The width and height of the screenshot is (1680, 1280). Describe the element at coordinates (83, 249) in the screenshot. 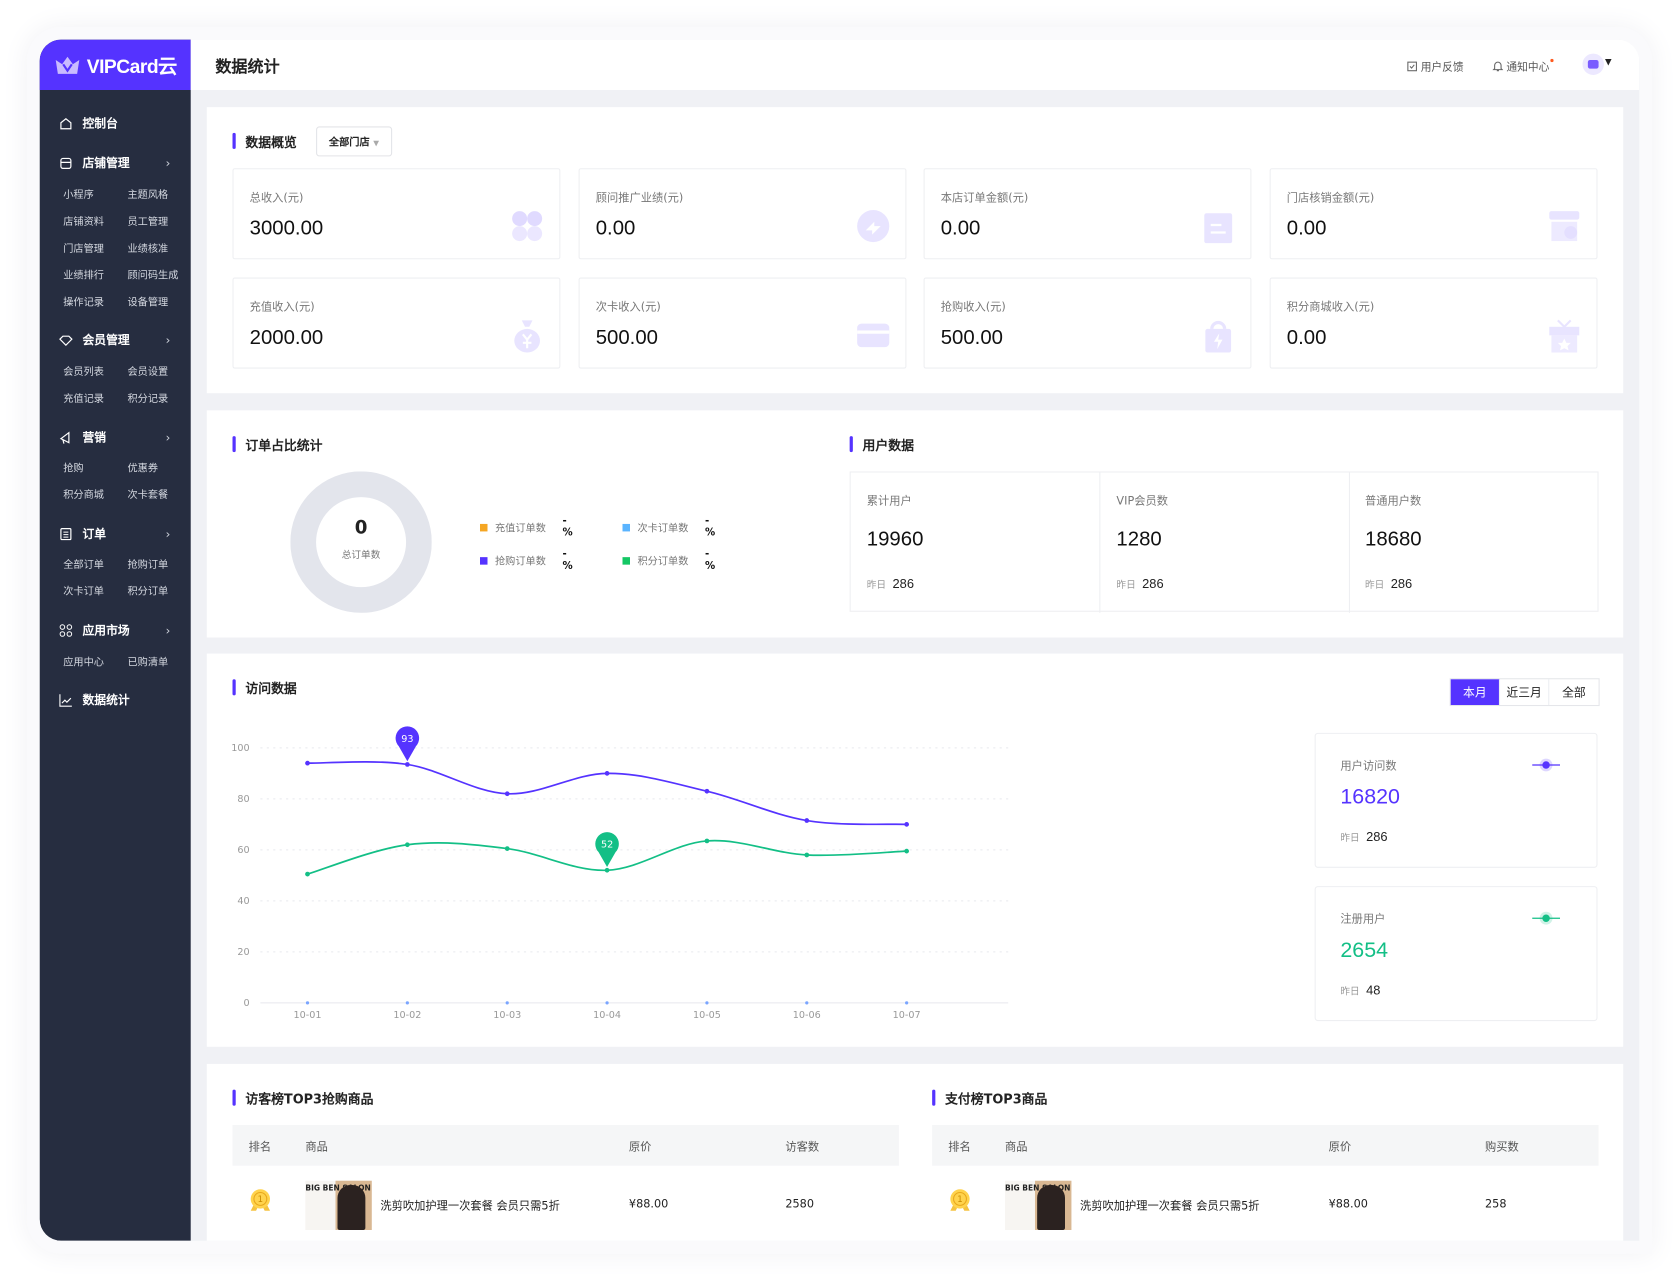

I see `sidebar-subitem: 门店管理` at that location.